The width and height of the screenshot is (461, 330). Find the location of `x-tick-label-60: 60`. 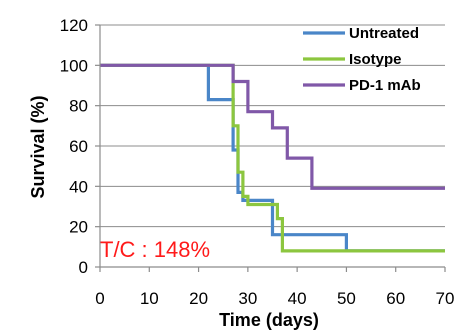

x-tick-label-60: 60 is located at coordinates (395, 298).